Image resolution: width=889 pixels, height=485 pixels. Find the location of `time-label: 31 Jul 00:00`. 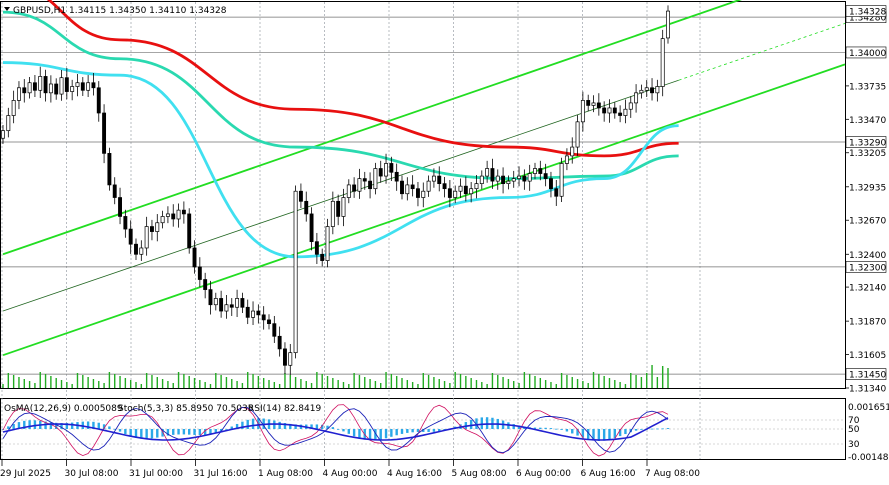

time-label: 31 Jul 00:00 is located at coordinates (156, 474).